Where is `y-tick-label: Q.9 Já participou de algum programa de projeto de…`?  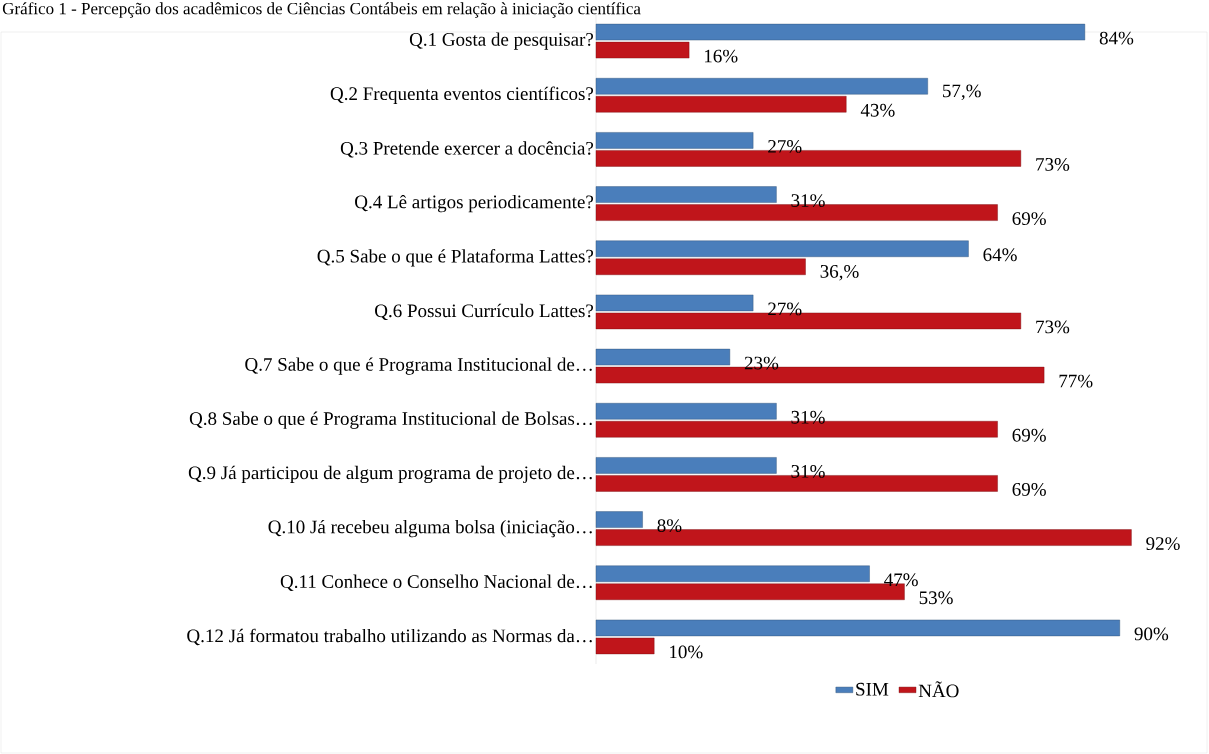
y-tick-label: Q.9 Já participou de algum programa de projeto de… is located at coordinates (390, 474).